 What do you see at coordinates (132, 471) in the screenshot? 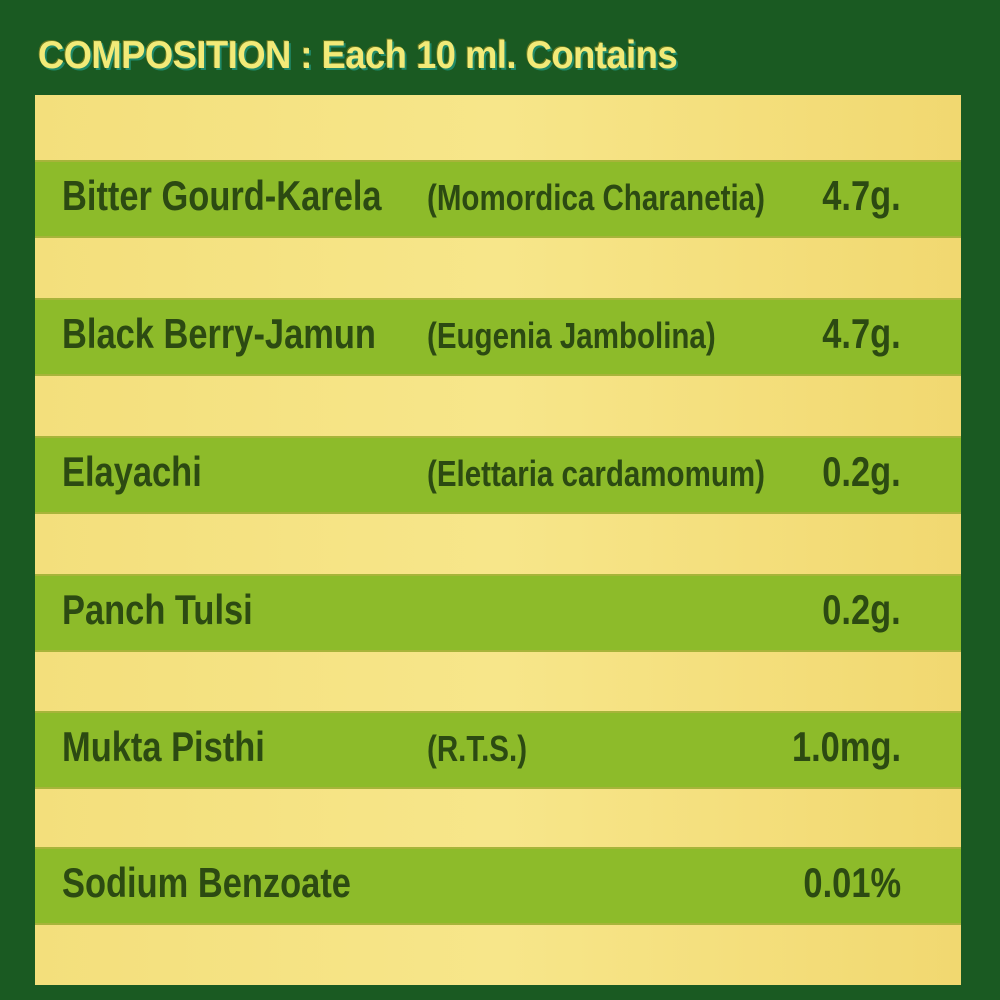
I see `ingredient-name: Elayachi` at bounding box center [132, 471].